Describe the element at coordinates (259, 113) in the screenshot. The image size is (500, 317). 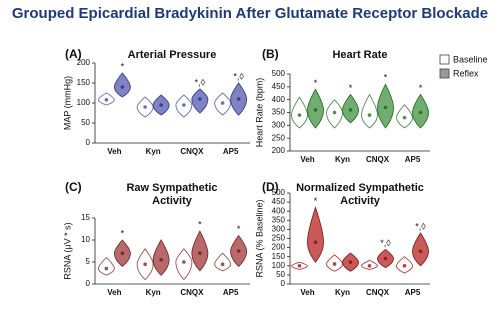
I see `y-axis-label: Heart Rate (bpm)` at that location.